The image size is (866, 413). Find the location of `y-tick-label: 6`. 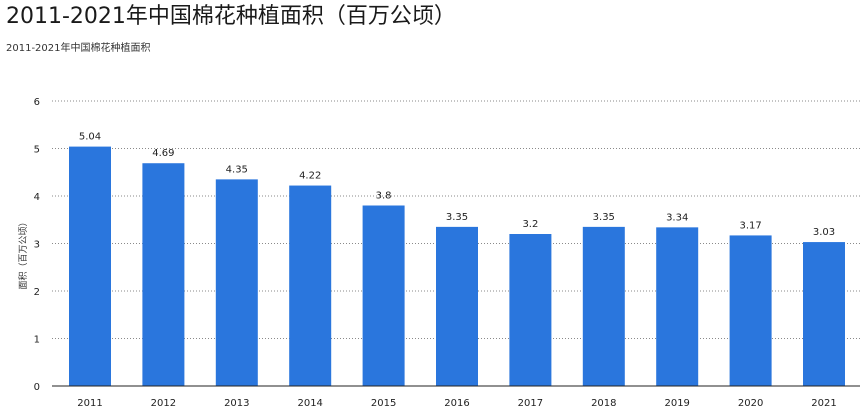

y-tick-label: 6 is located at coordinates (37, 102).